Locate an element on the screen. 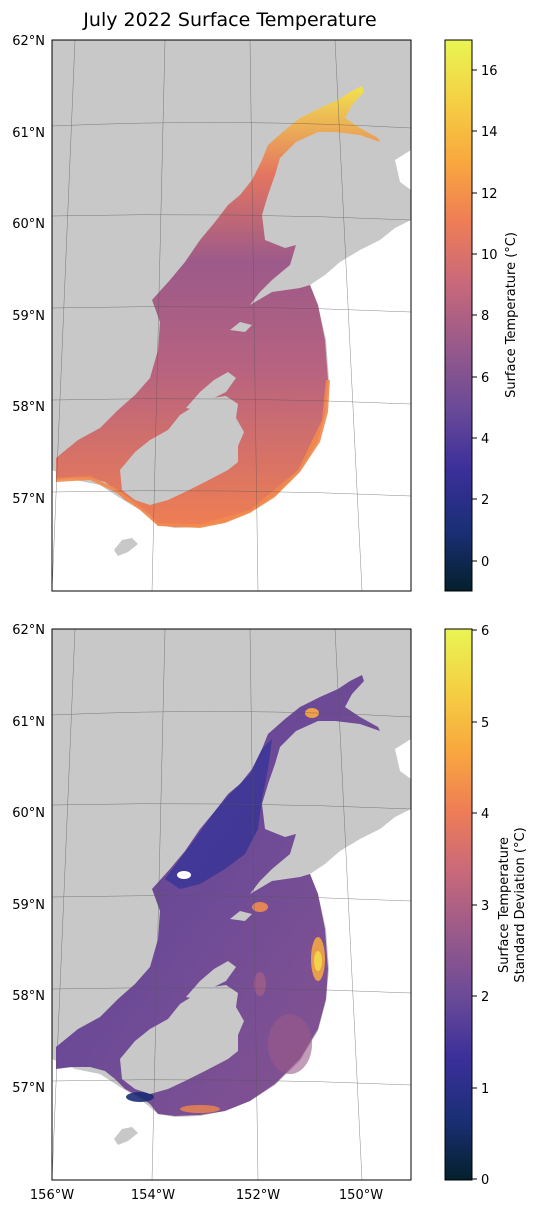 This screenshot has width=536, height=1211. lon-label: 152°W is located at coordinates (258, 1195).